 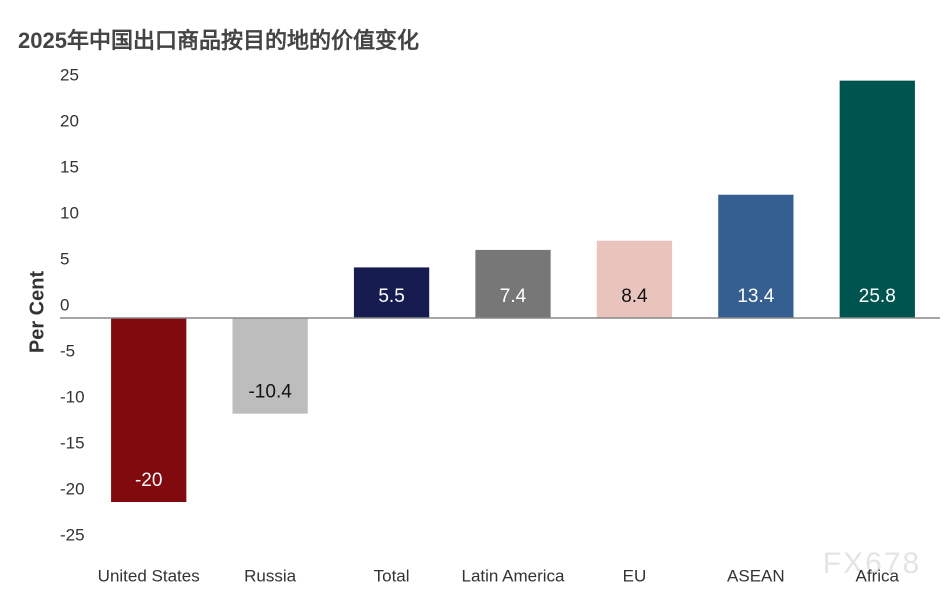 What do you see at coordinates (69, 166) in the screenshot?
I see `y-tick-label: 15` at bounding box center [69, 166].